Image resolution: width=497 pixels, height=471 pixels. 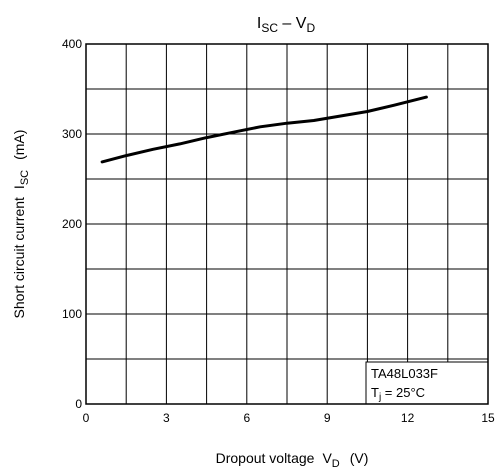 I want to click on y-tick-label: 100, so click(x=72, y=314).